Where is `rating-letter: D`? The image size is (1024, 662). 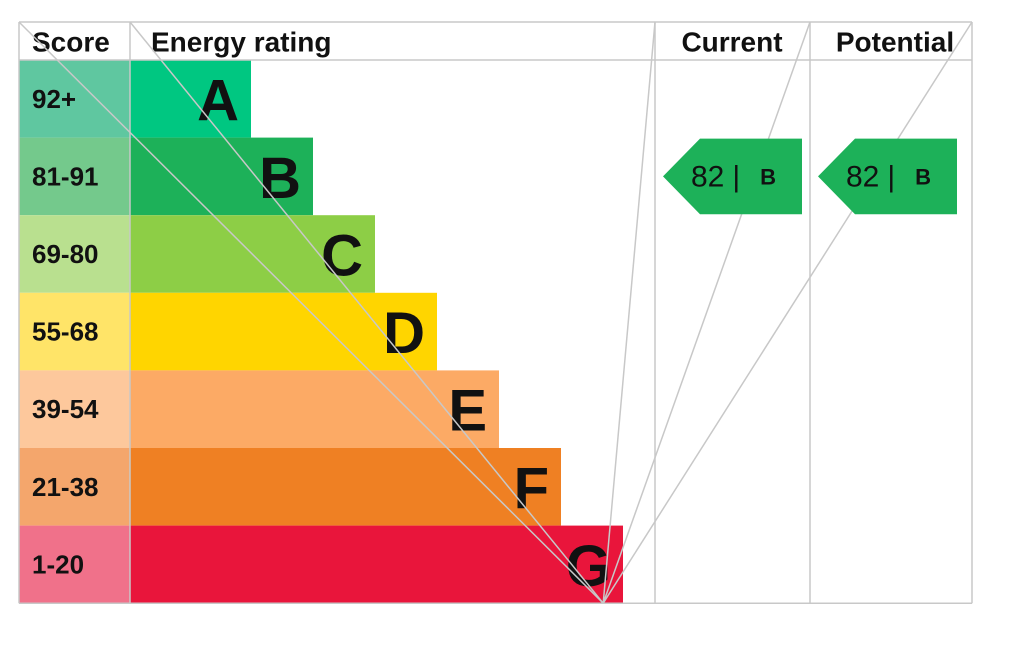
rating-letter: D is located at coordinates (404, 333).